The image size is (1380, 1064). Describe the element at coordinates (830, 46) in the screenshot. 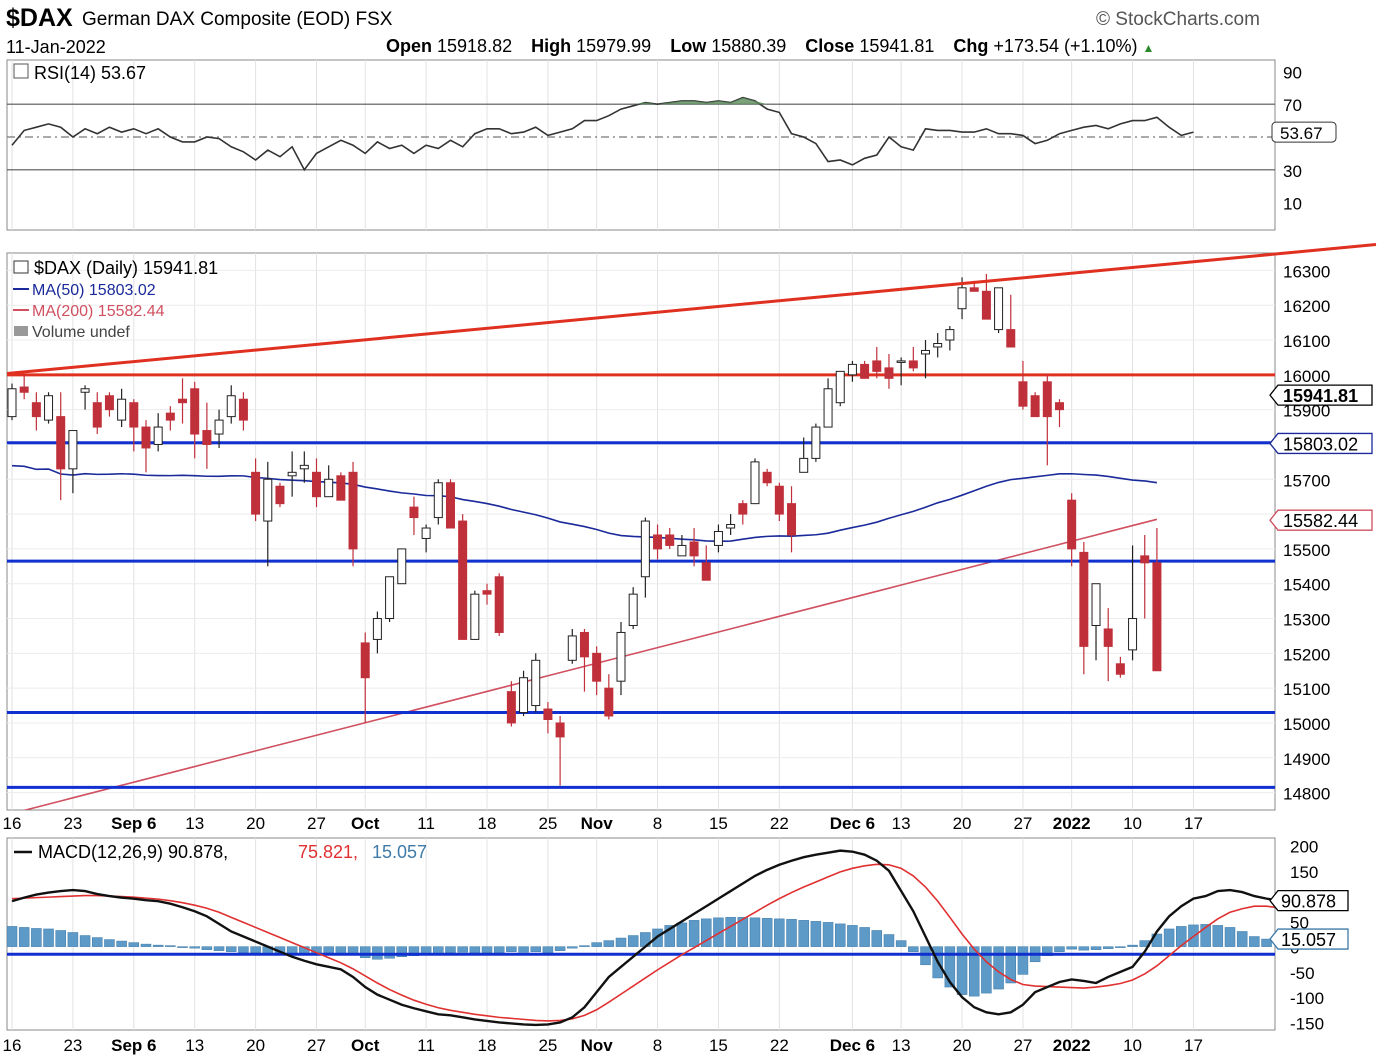

I see `close-label: Close` at that location.